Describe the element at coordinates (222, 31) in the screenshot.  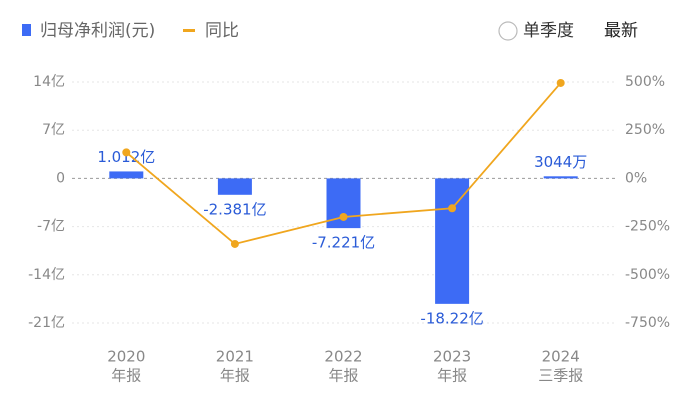
I see `legend-label: 同比` at that location.